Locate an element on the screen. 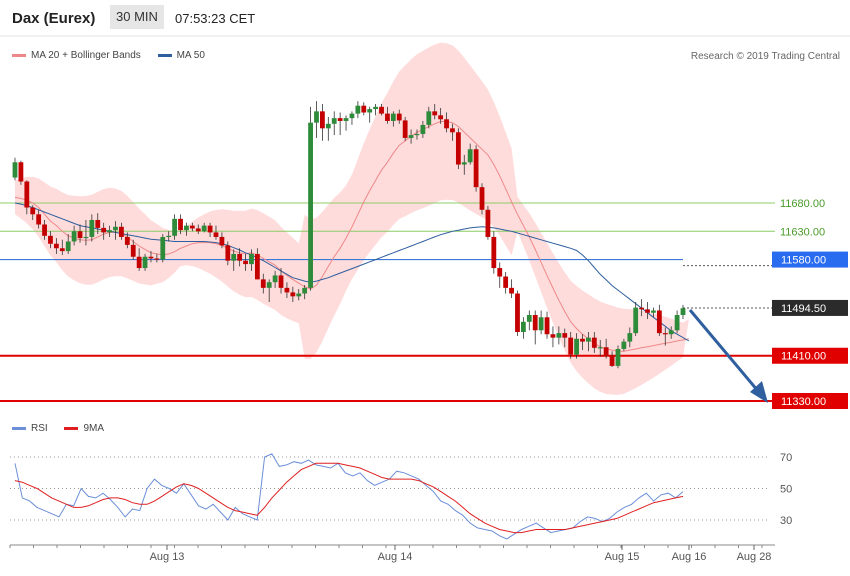 The width and height of the screenshot is (850, 576). level-label-0: 11680.00 is located at coordinates (802, 204).